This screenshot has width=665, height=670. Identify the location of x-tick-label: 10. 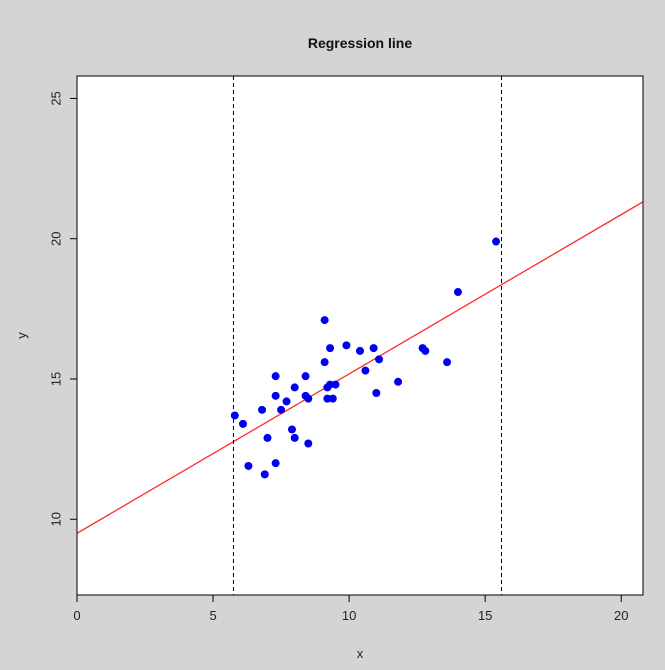
(349, 615).